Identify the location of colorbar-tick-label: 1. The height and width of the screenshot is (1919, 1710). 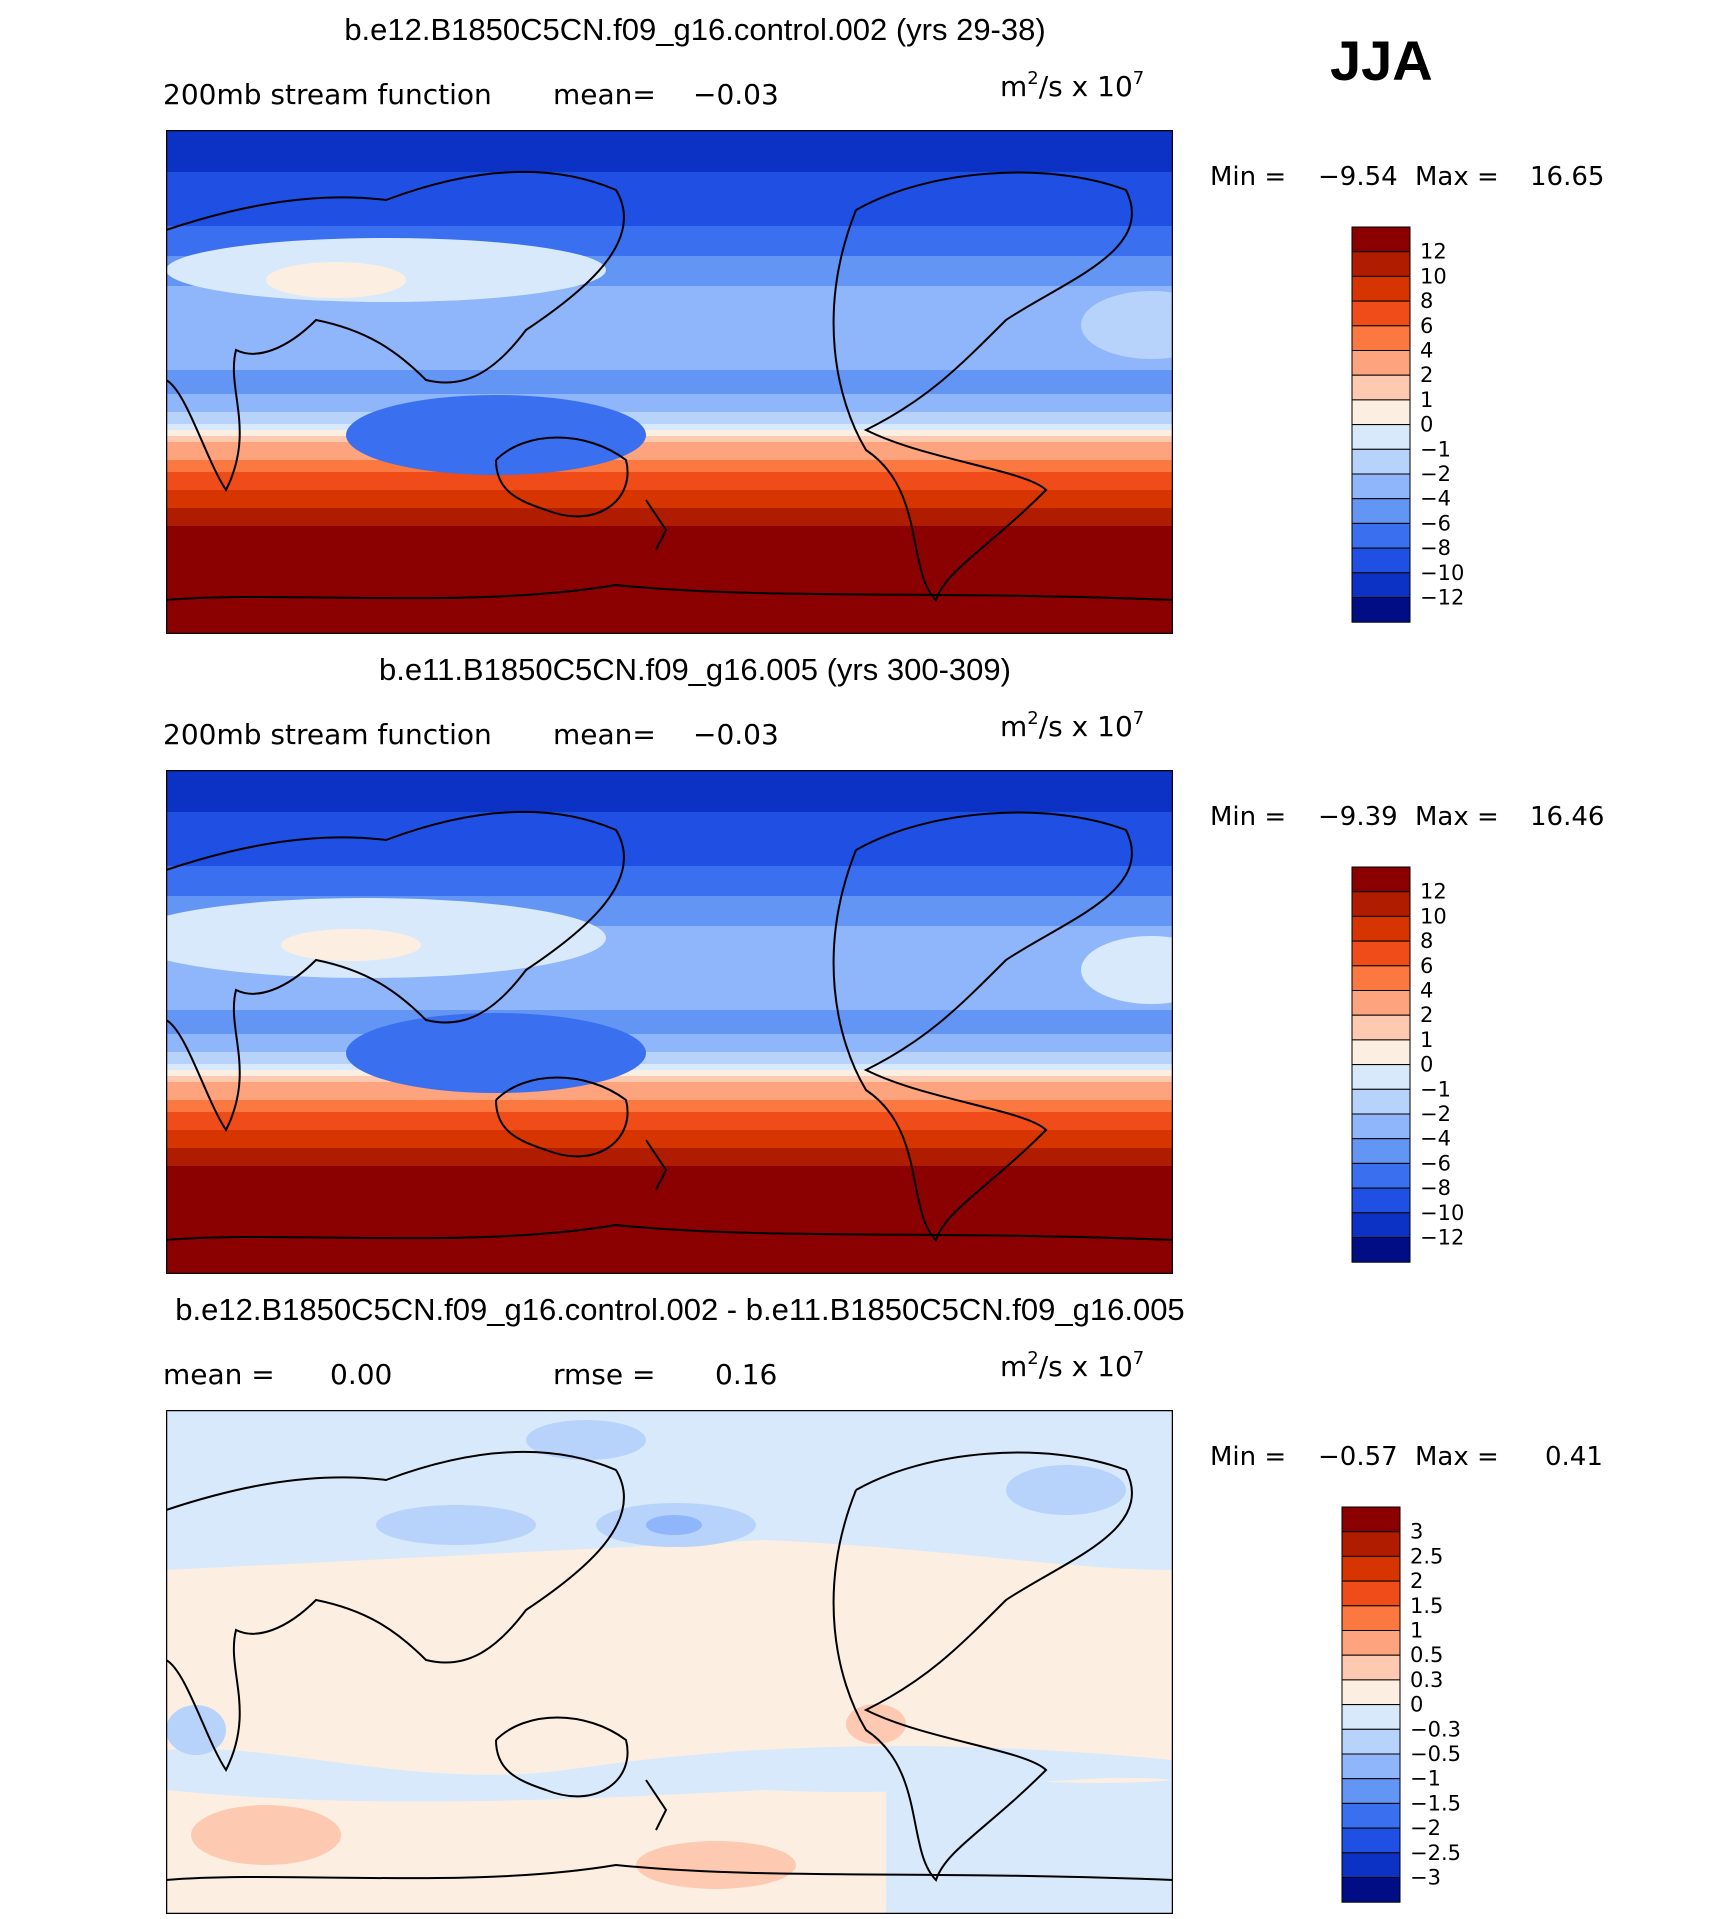
(1426, 400).